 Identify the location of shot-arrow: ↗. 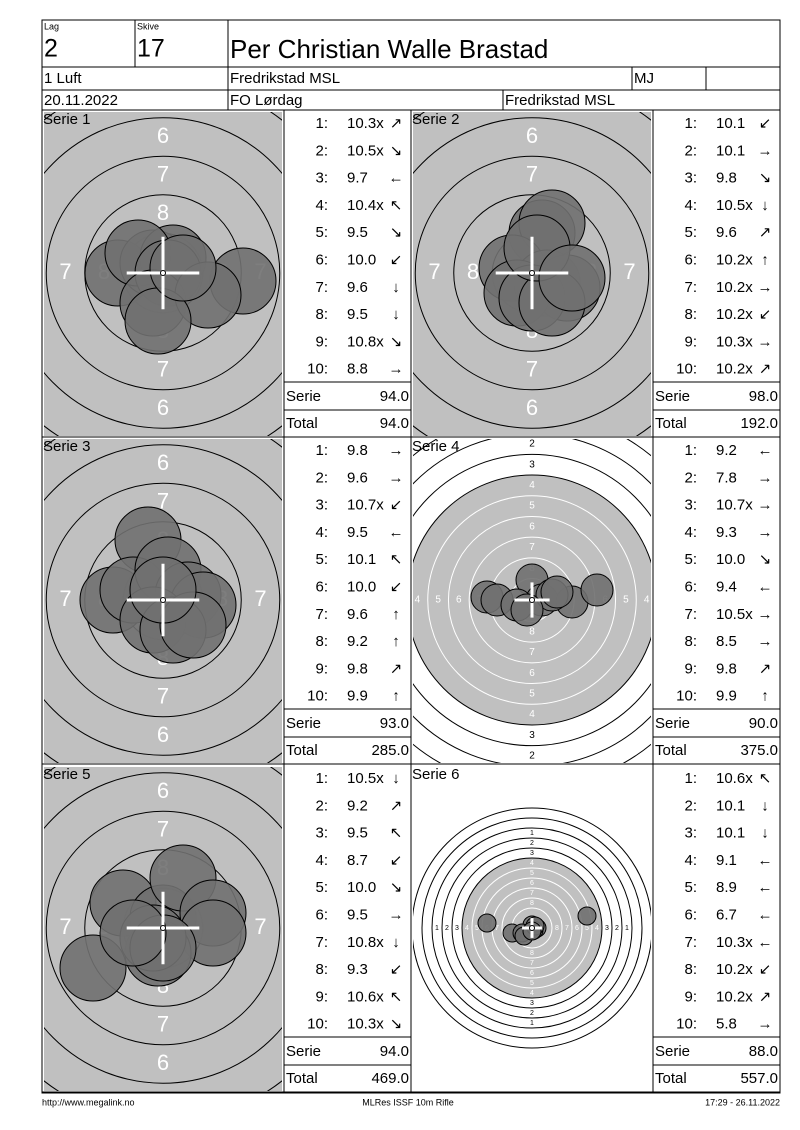
(765, 668).